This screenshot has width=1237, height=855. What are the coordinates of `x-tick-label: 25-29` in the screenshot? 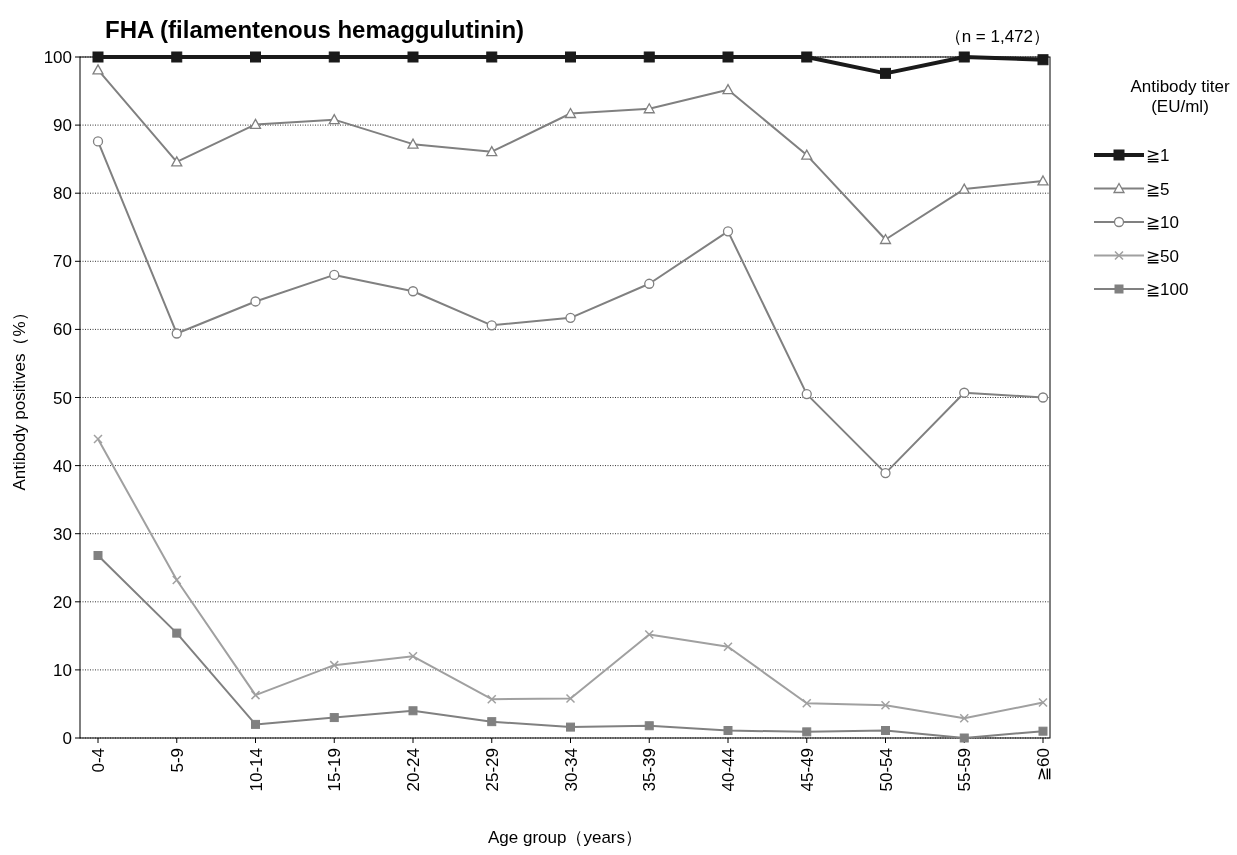 It's located at (492, 770).